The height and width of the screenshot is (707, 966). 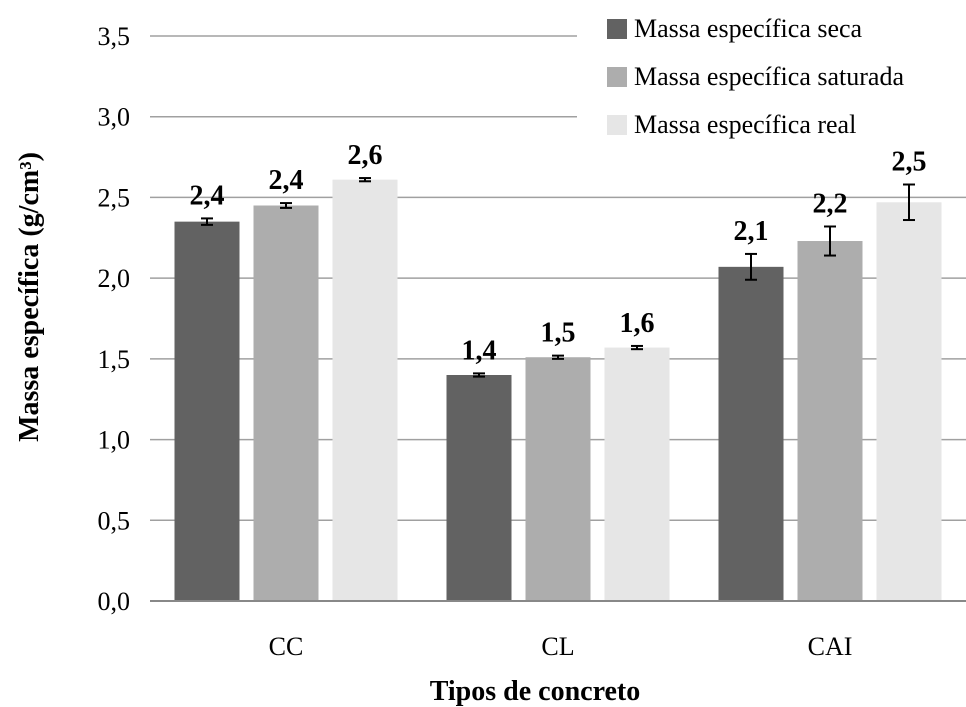 What do you see at coordinates (365, 155) in the screenshot?
I see `data-label: 2,6` at bounding box center [365, 155].